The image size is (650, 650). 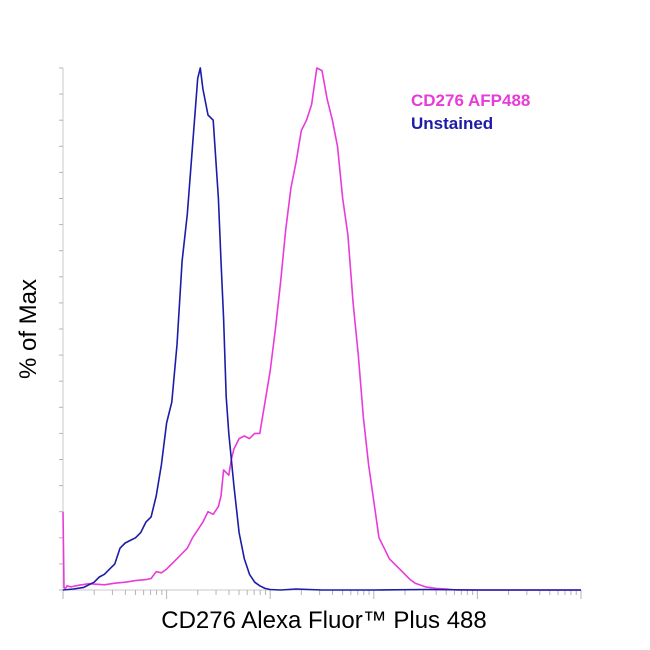 I want to click on x-axis-title: CD276 Alexa Fluor™ Plus 488, so click(x=324, y=620).